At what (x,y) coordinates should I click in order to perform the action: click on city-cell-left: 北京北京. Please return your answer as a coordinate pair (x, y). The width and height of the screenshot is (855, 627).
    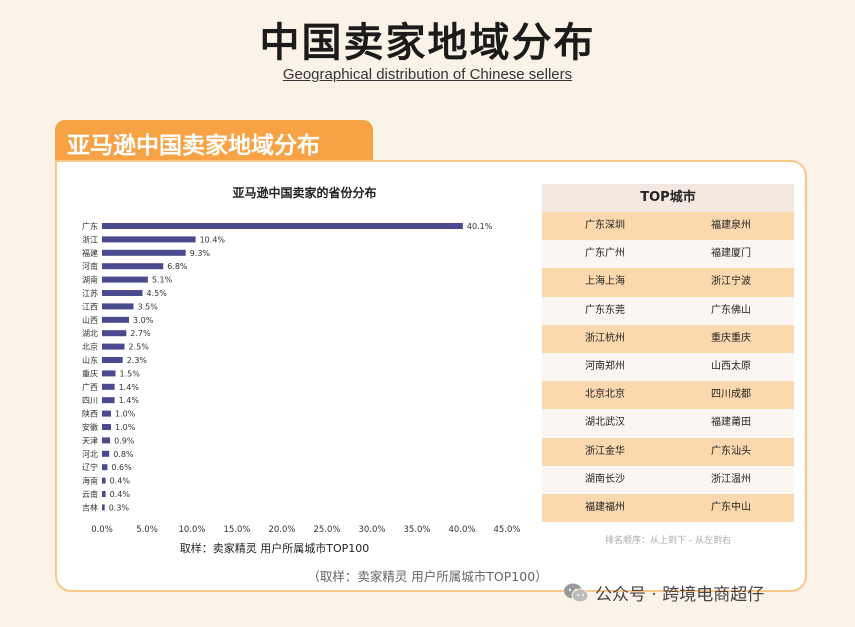
    Looking at the image, I should click on (605, 395).